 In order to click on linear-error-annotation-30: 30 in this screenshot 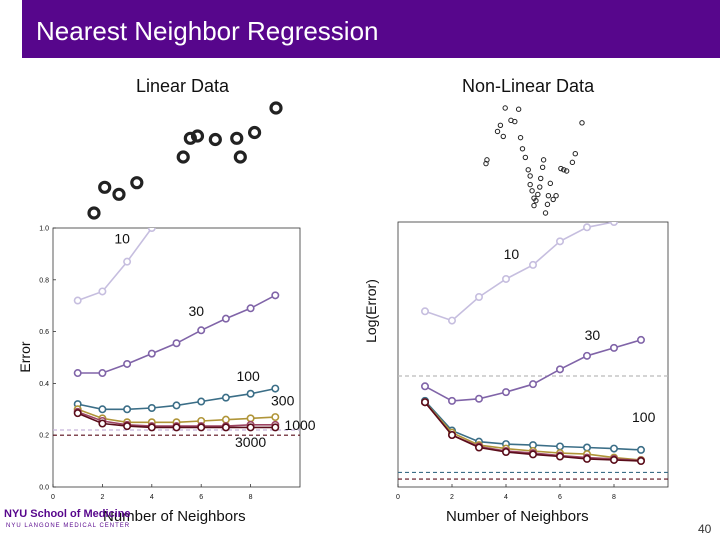, I will do `click(196, 311)`.